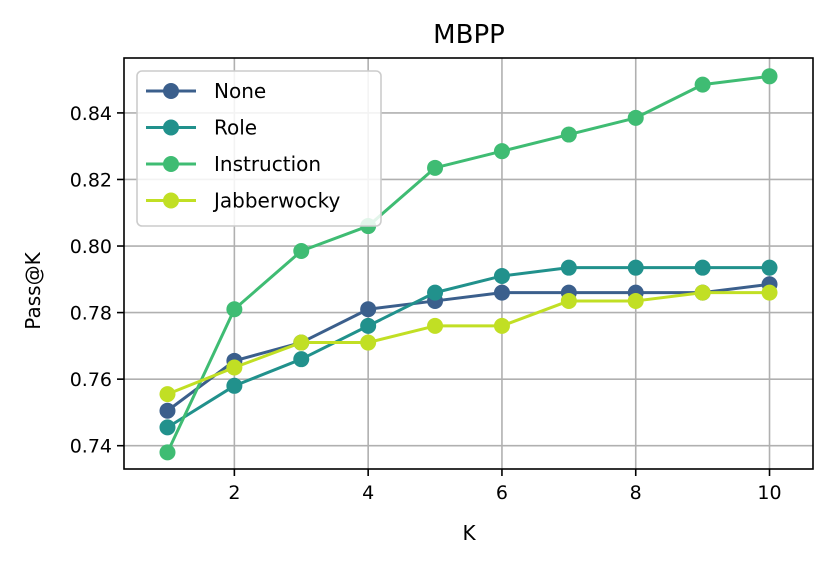 This screenshot has width=831, height=563. I want to click on legend: None Role Instruction Jabberwocky, so click(259, 148).